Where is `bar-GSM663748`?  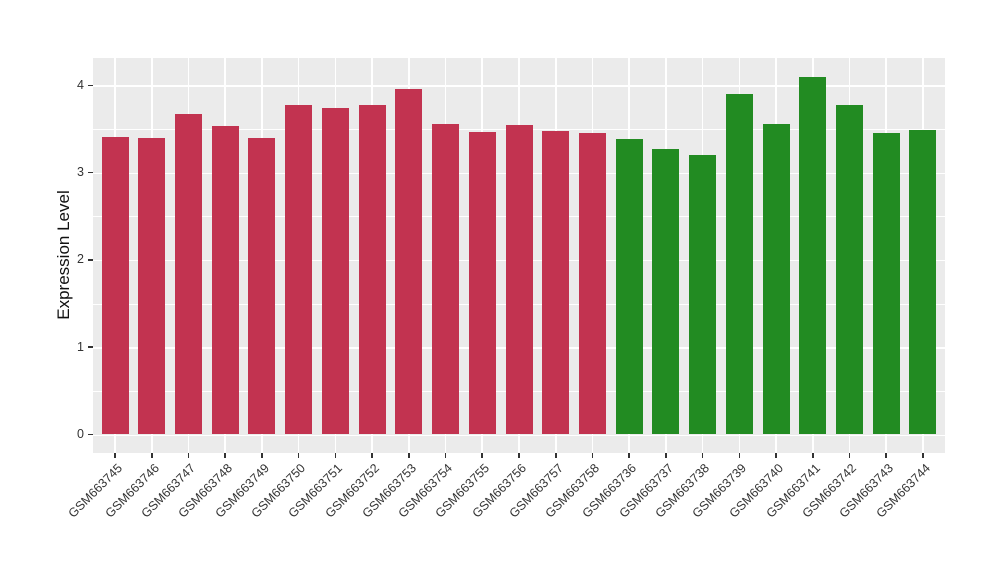
bar-GSM663748 is located at coordinates (225, 280).